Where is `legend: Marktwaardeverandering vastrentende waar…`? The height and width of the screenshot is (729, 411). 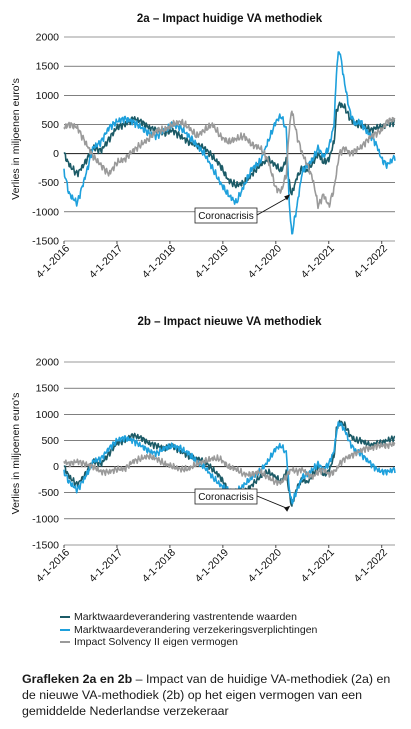 legend: Marktwaardeverandering vastrentende waar… is located at coordinates (188, 630).